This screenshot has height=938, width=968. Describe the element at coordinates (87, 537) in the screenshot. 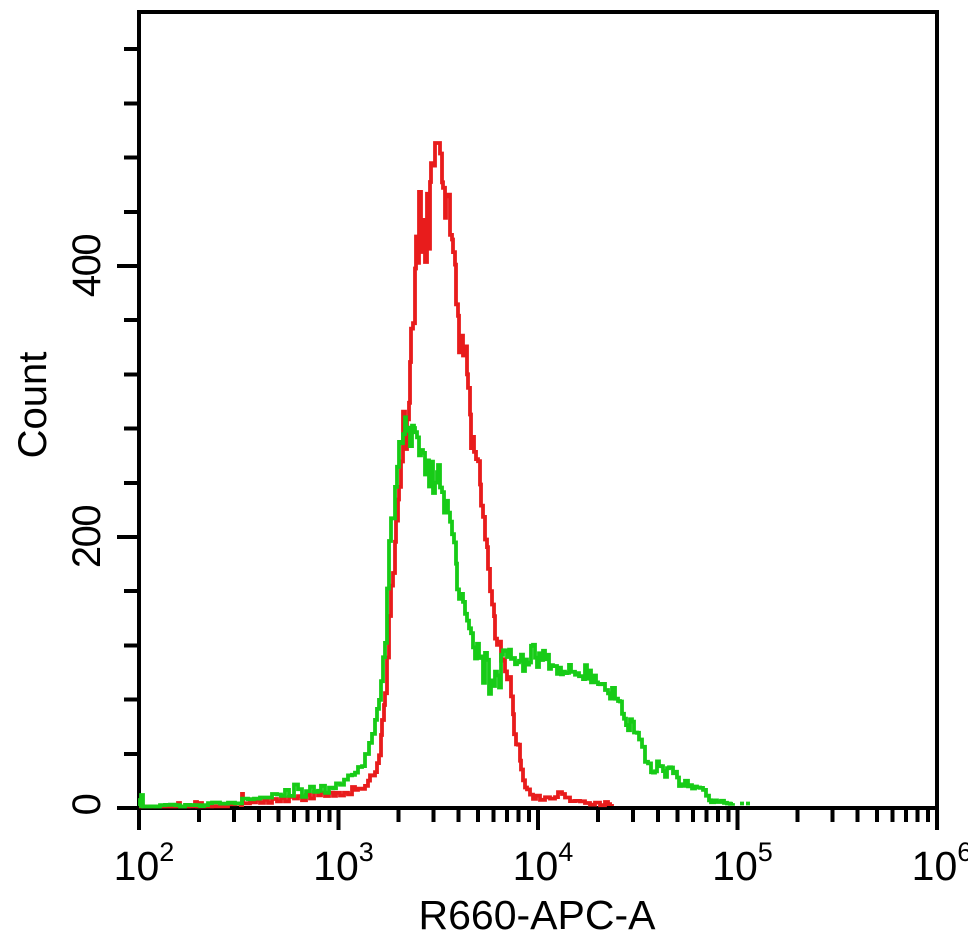

I see `svg-text: 200` at that location.